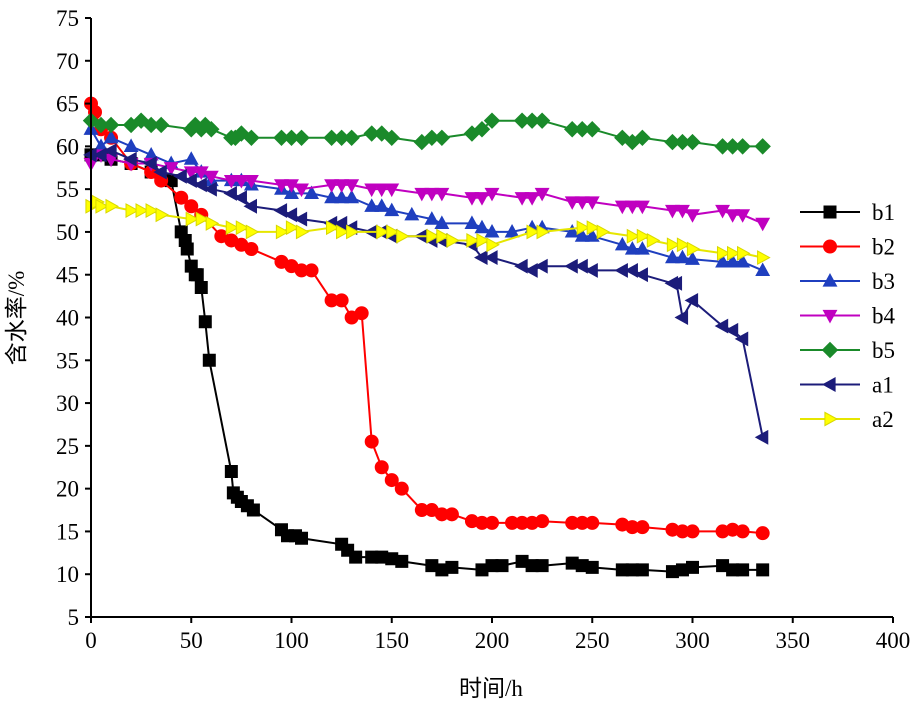 This screenshot has height=707, width=922. What do you see at coordinates (91, 640) in the screenshot?
I see `x-tick-label: 0` at bounding box center [91, 640].